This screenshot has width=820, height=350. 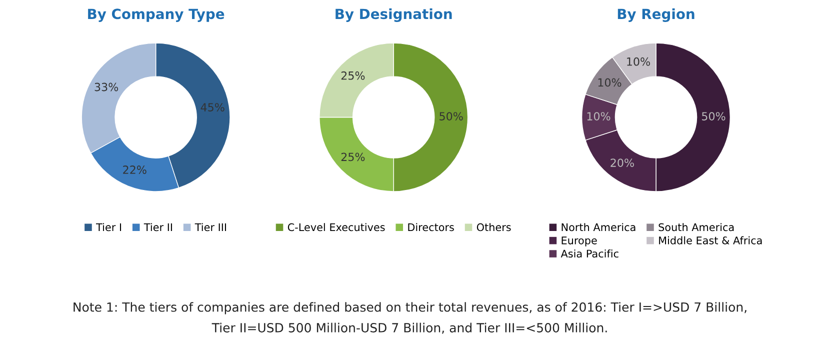 What do you see at coordinates (410, 318) in the screenshot?
I see `text: Note 1: The tiers of companies are defined based on their total revenues, as of 2016: Tier I=>USD 7 Billion, Tier II=USD 500 Million-USD 7 Billion, and Tier III=<500 Million.` at bounding box center [410, 318].